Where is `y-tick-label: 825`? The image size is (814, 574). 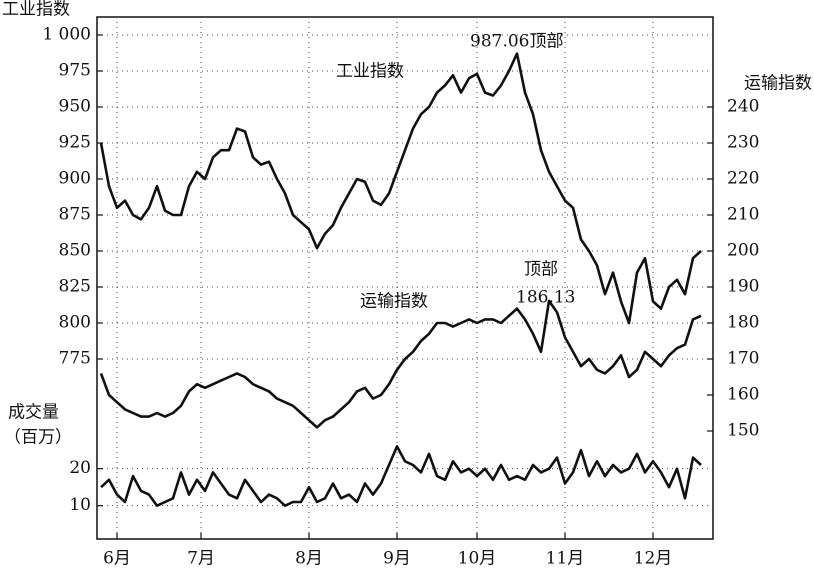 y-tick-label: 825 is located at coordinates (75, 287).